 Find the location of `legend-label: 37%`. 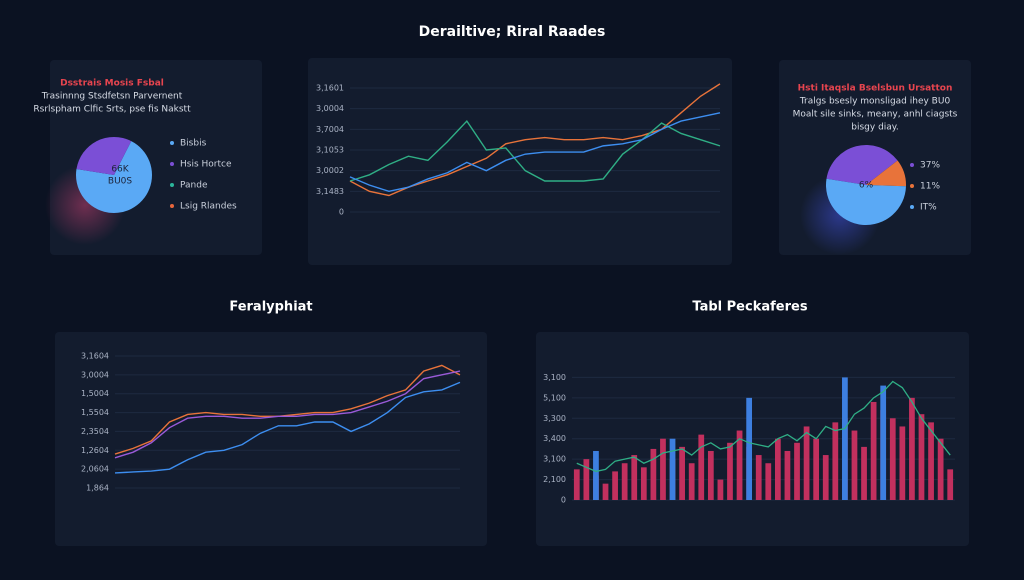

legend-label: 37% is located at coordinates (930, 166).